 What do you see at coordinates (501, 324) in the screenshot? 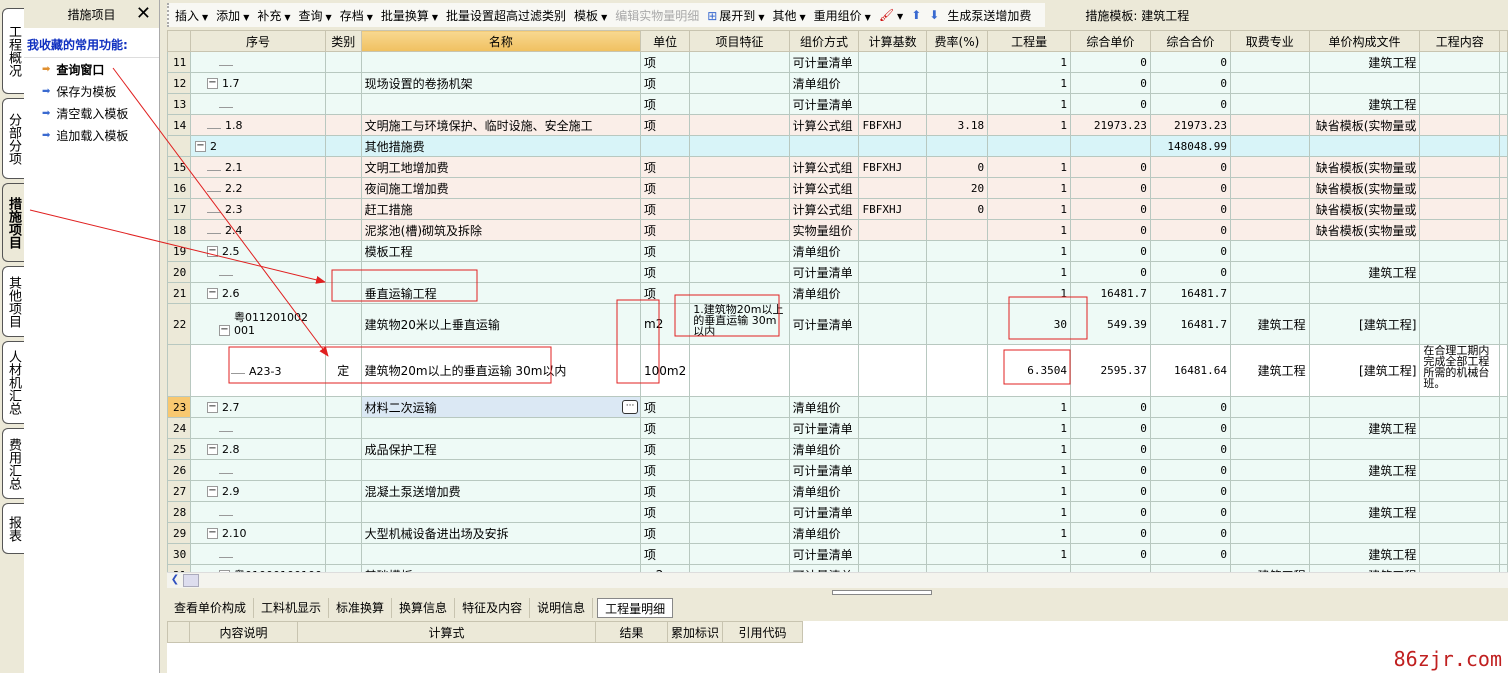
I see `cell-name: 建筑物20米以上垂直运输` at bounding box center [501, 324].